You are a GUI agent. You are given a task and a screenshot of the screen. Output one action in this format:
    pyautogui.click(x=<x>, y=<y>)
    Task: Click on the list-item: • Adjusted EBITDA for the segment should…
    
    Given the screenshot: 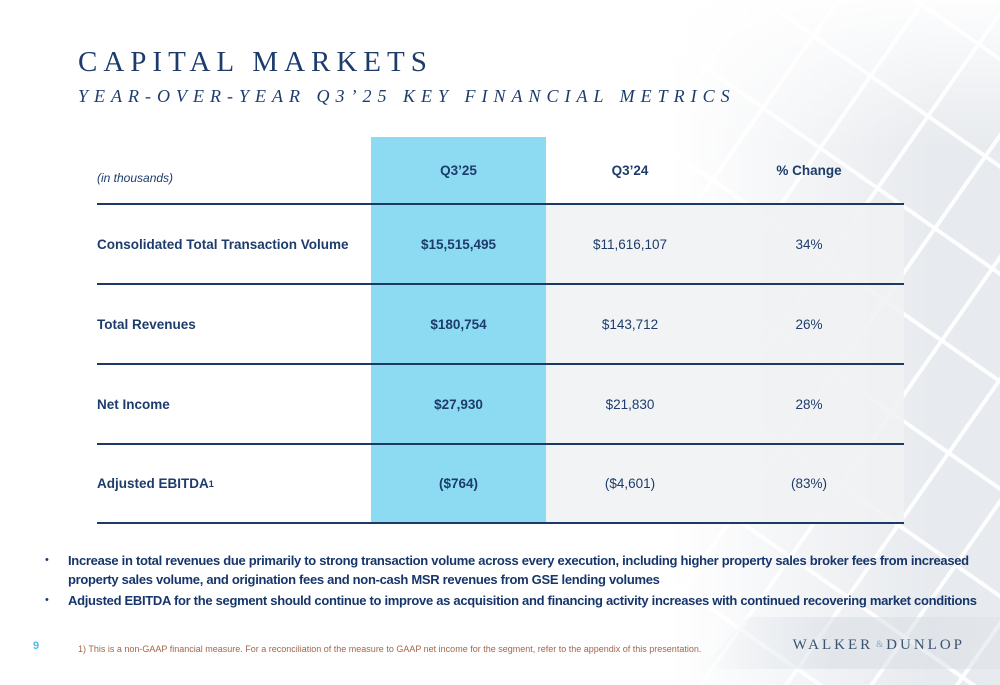 What is the action you would take?
    pyautogui.click(x=513, y=600)
    